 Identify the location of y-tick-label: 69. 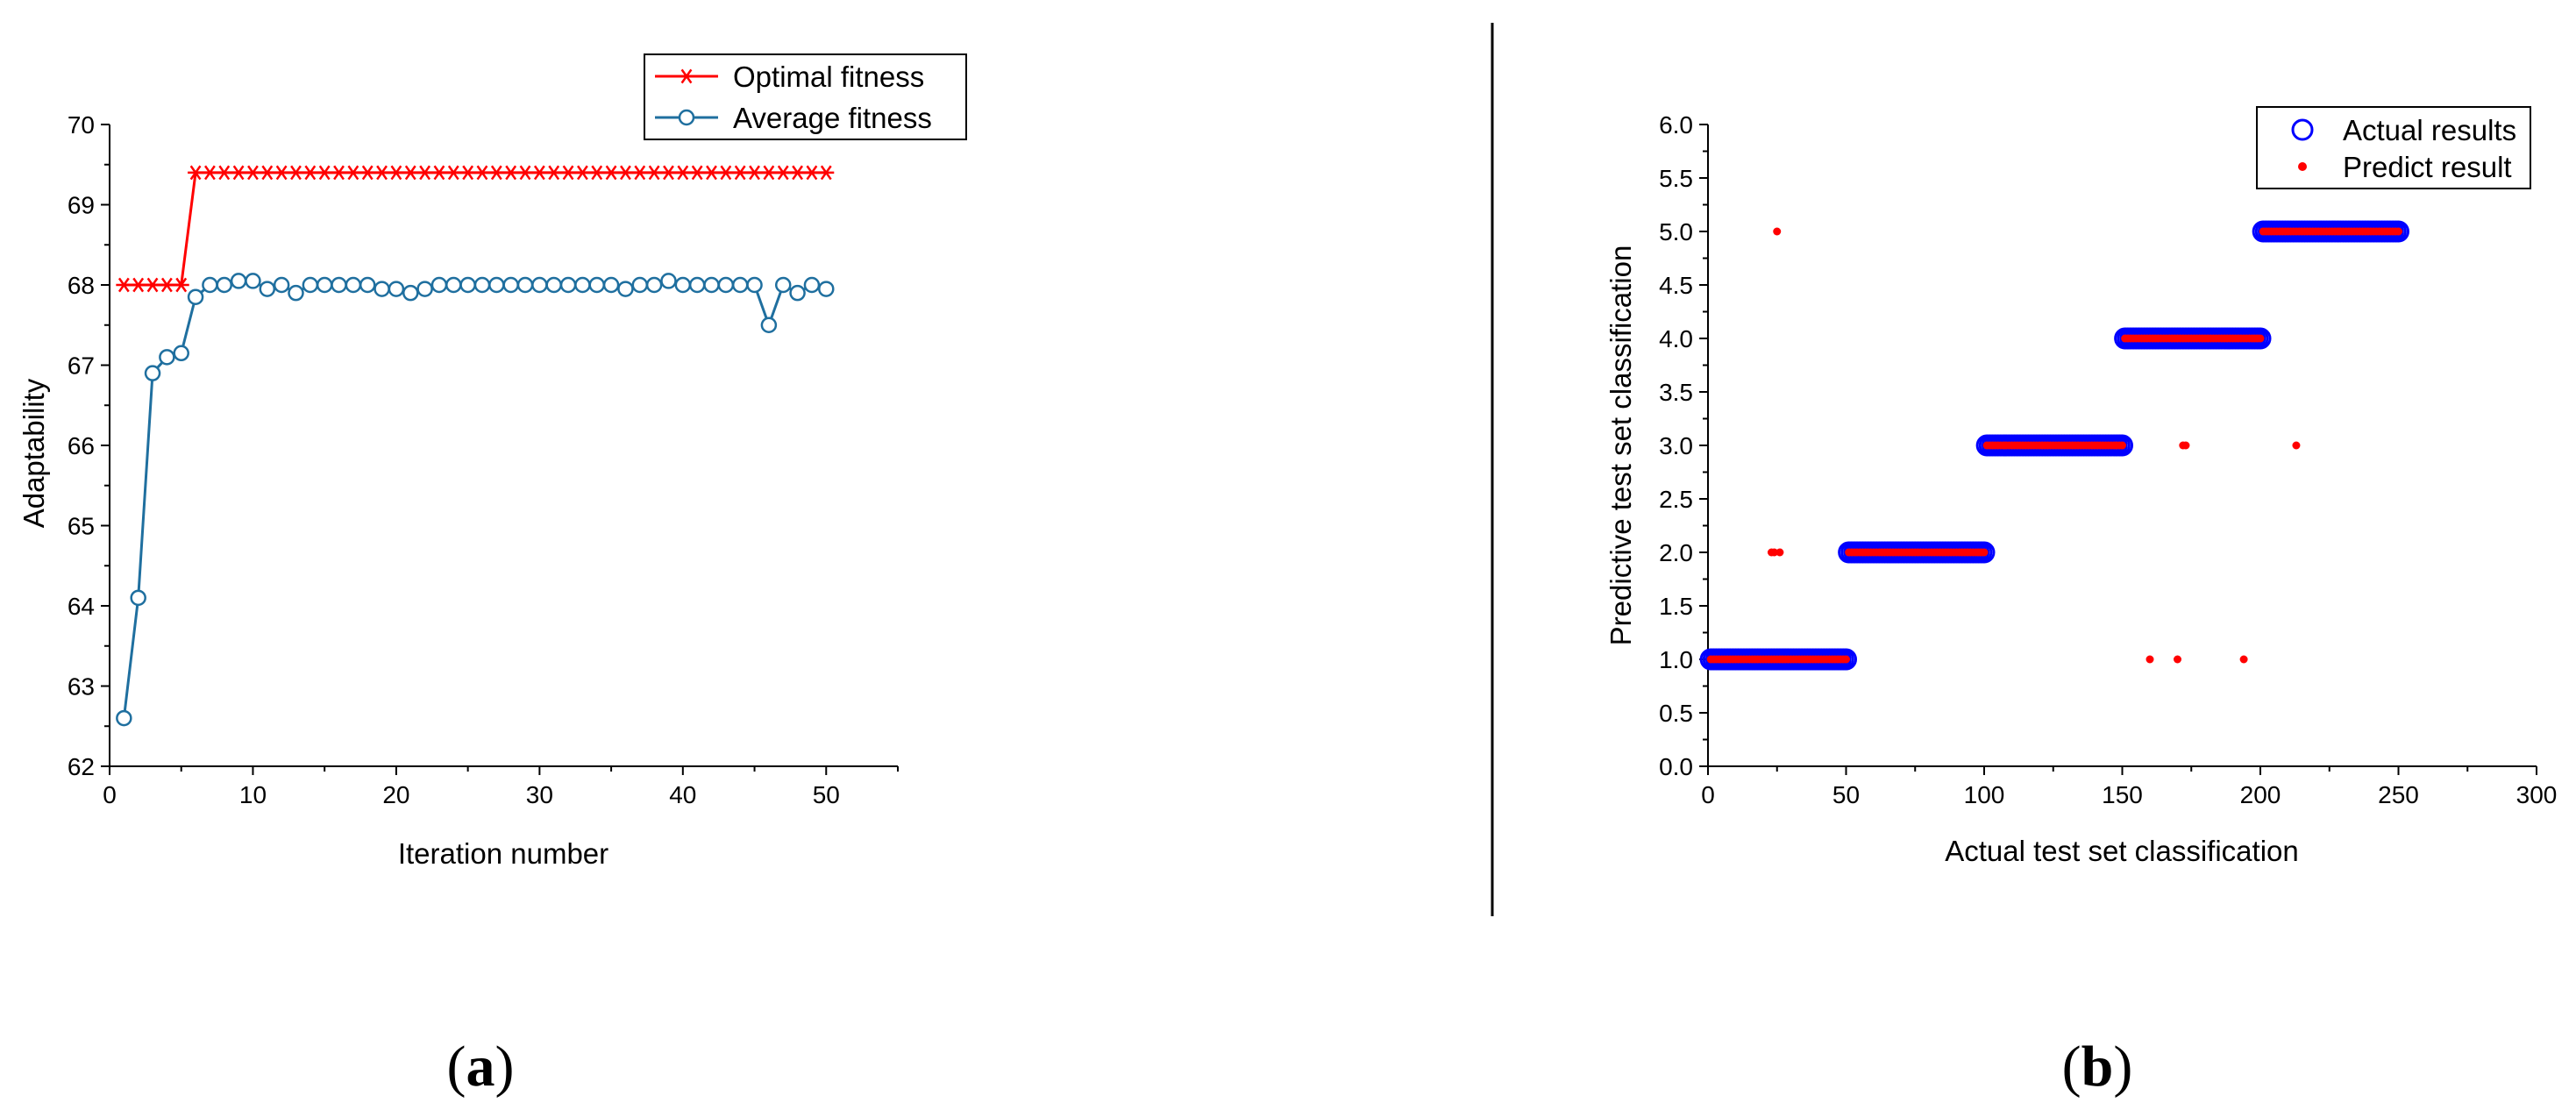
(81, 206).